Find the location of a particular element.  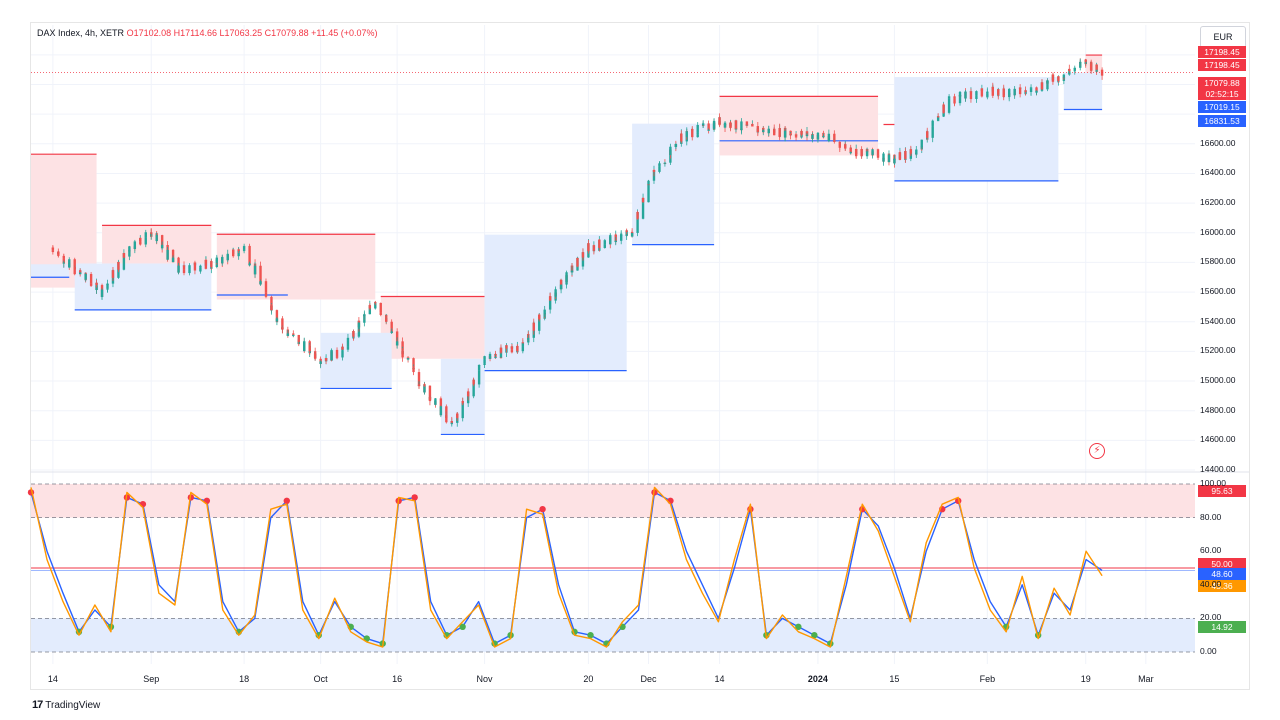

price-badge: 17198.45 is located at coordinates (1222, 52).